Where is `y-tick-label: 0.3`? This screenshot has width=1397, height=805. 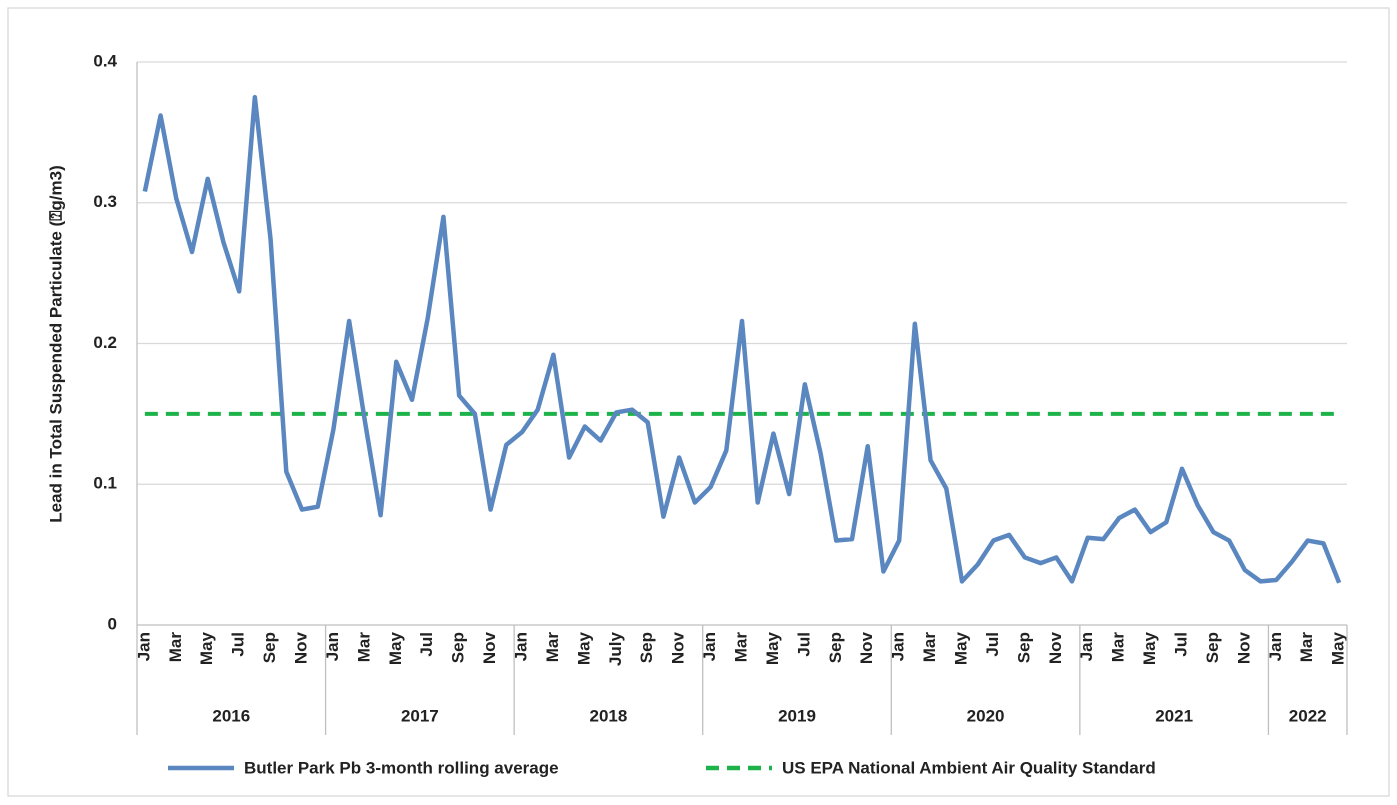 y-tick-label: 0.3 is located at coordinates (105, 201).